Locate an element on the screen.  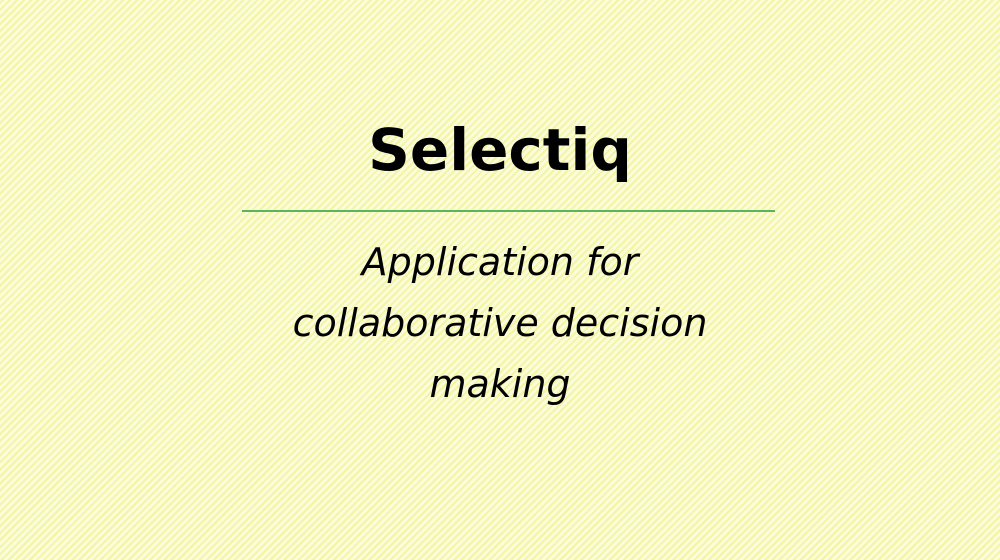
slide-title: Selectiq is located at coordinates (500, 150).